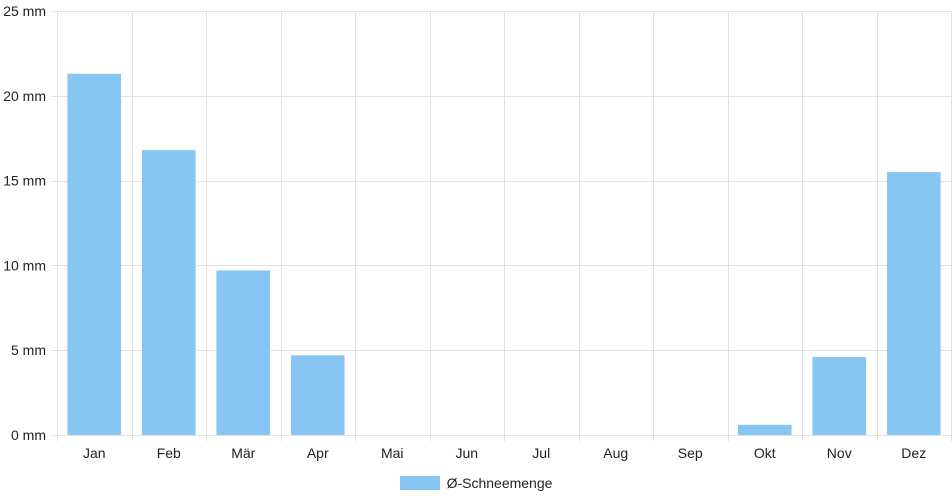  What do you see at coordinates (24, 96) in the screenshot?
I see `y-tick-label: 20 mm` at bounding box center [24, 96].